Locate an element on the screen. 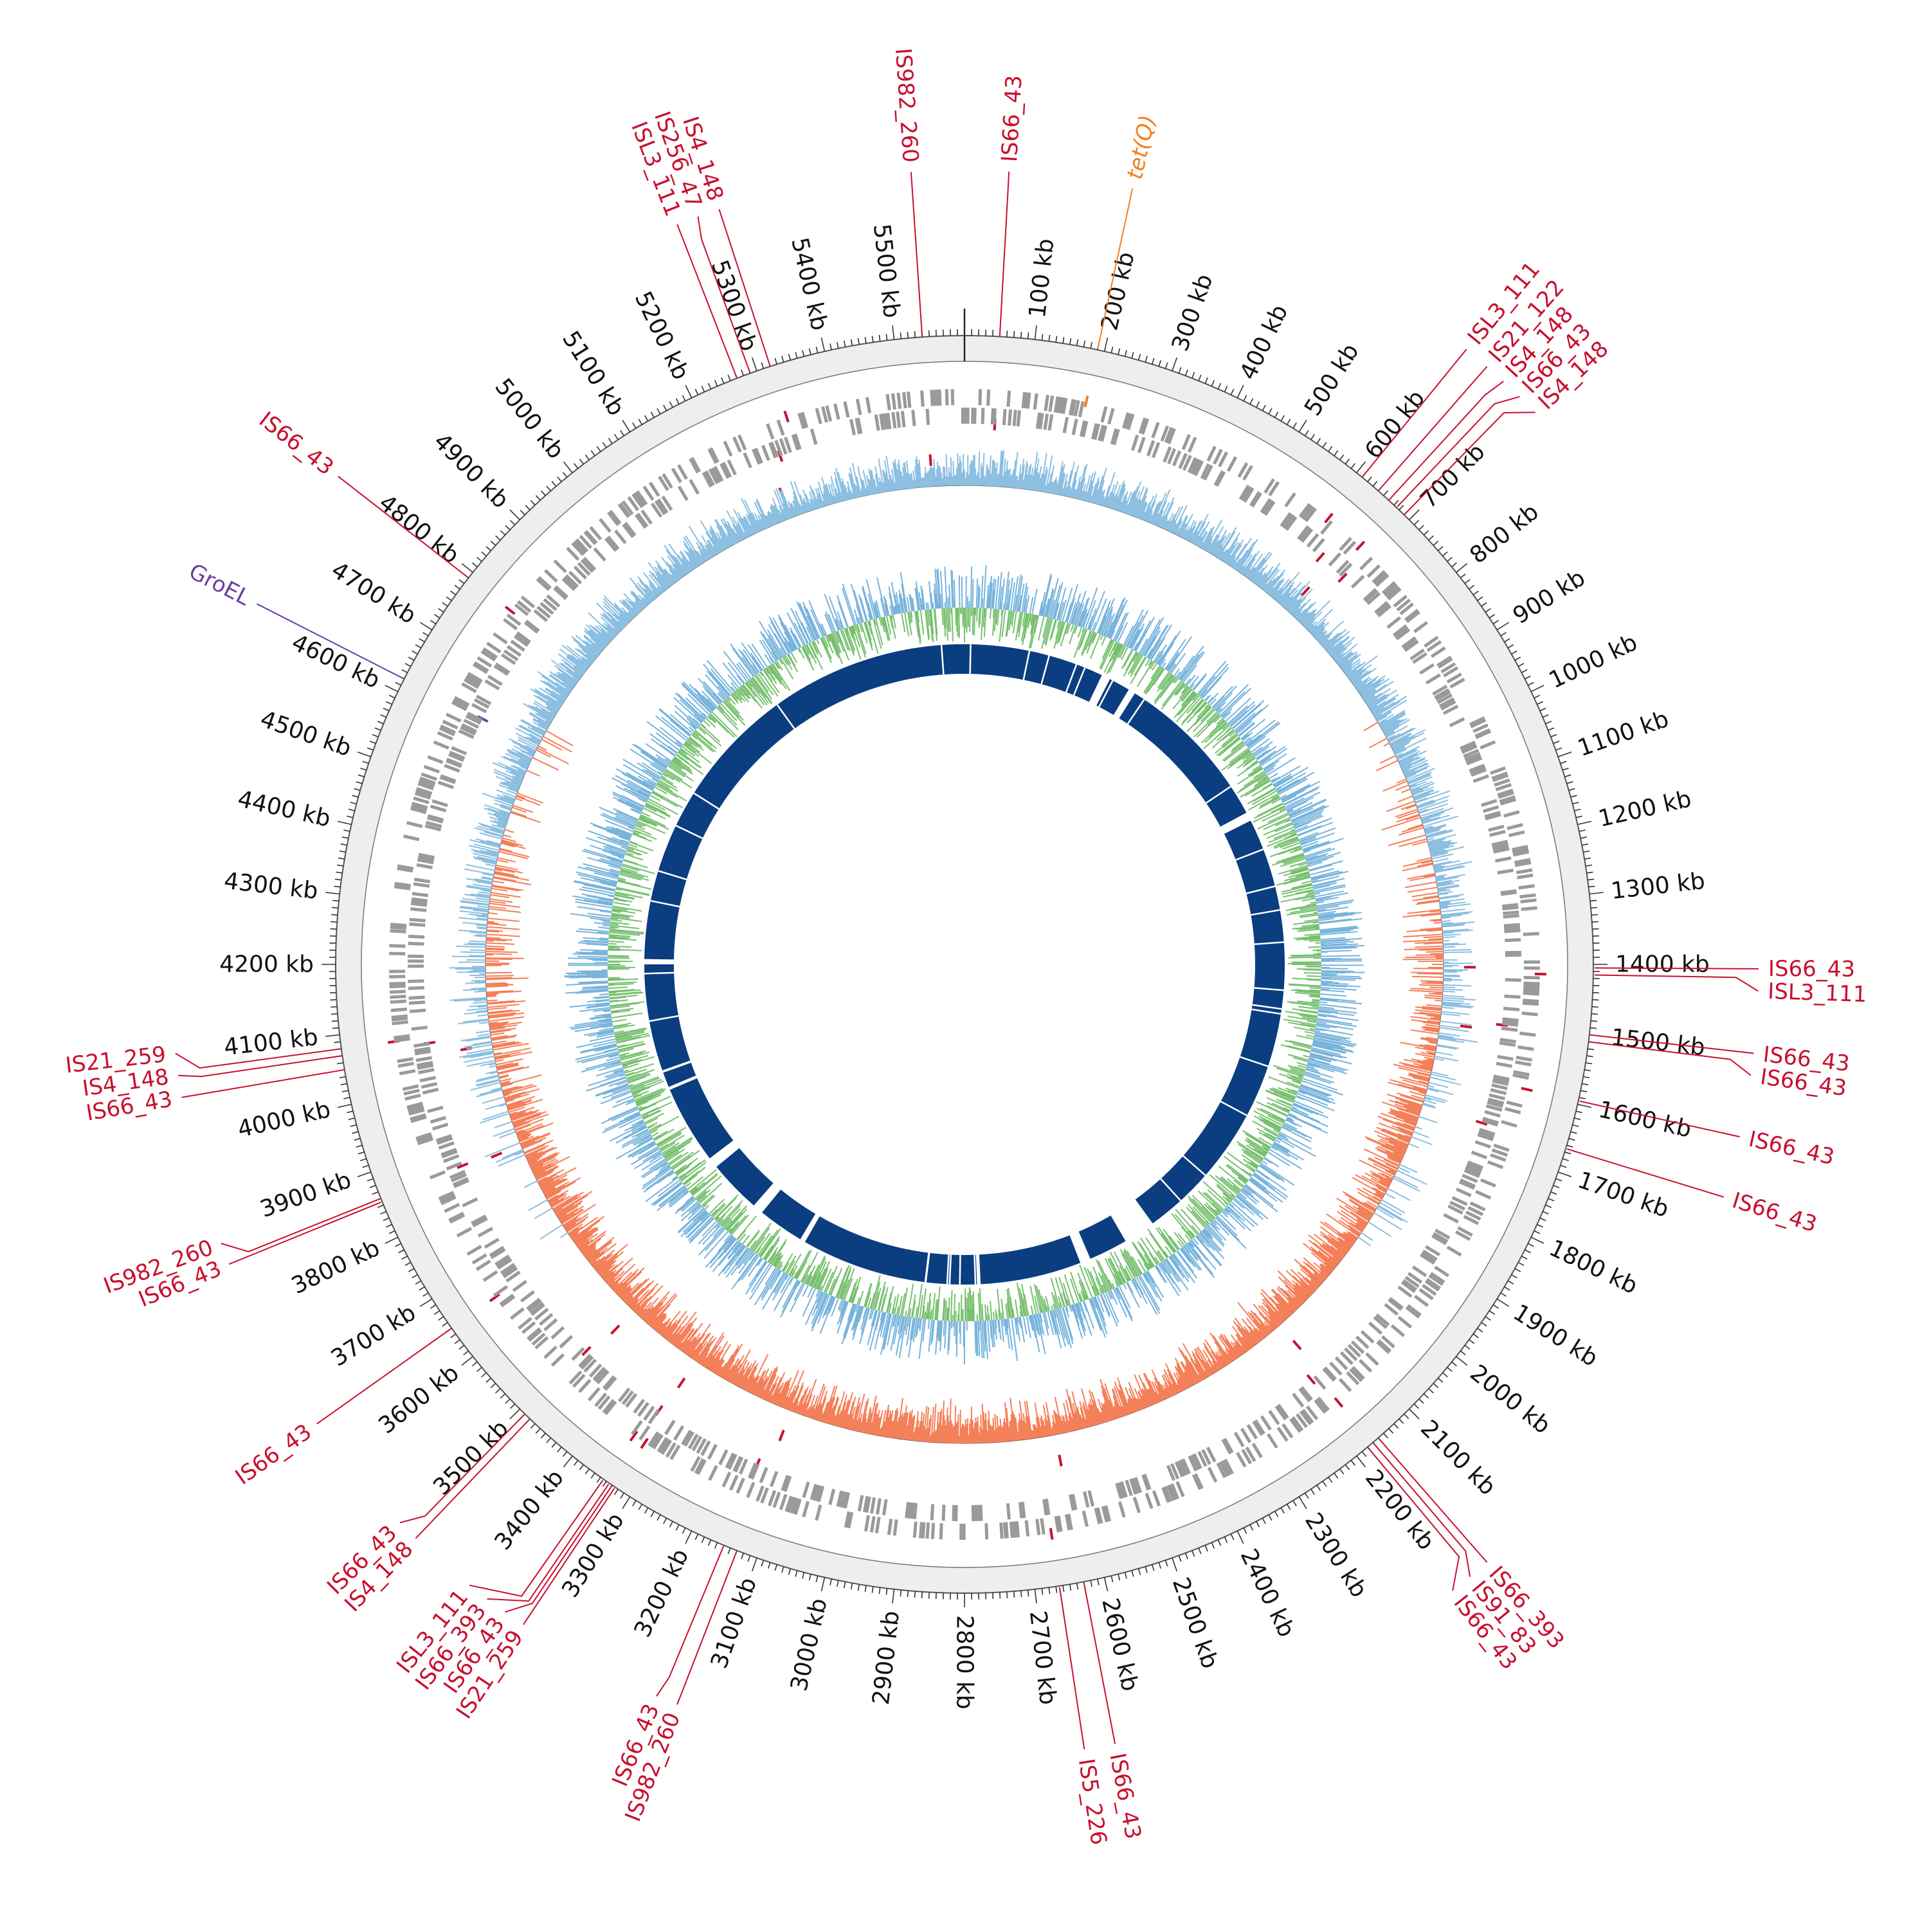  scale-label: 4300 kb is located at coordinates (270, 886).